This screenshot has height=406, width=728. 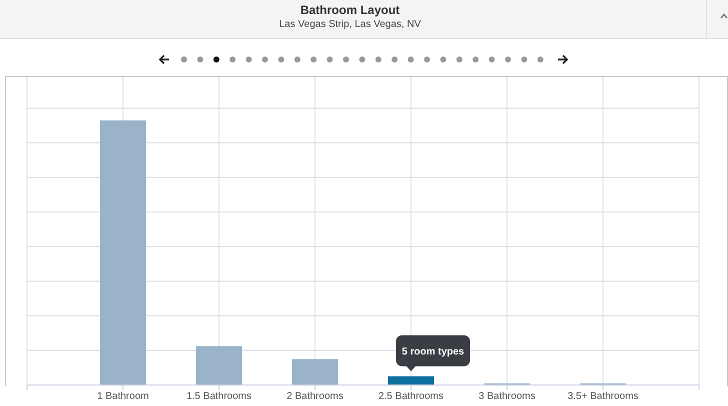 I want to click on x-tick-label: 1 Bathroom, so click(x=123, y=396).